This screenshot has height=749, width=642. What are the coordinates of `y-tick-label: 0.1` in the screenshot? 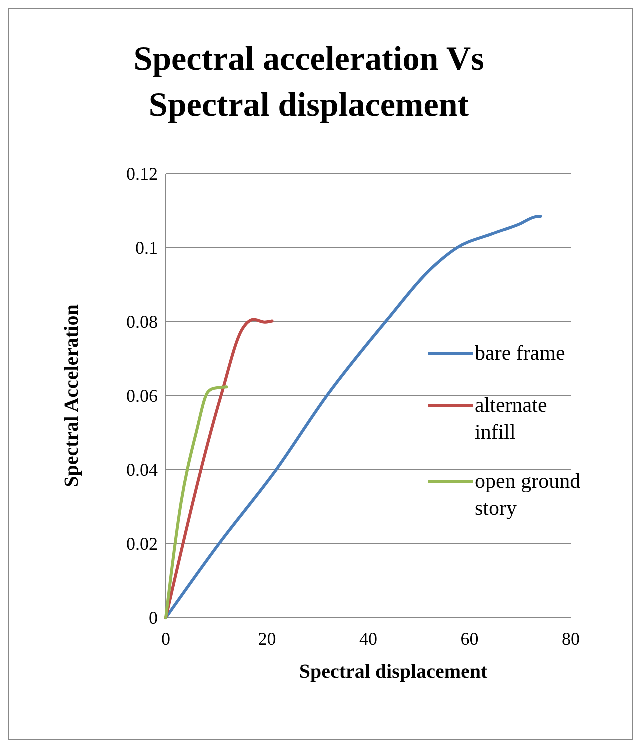 It's located at (147, 248).